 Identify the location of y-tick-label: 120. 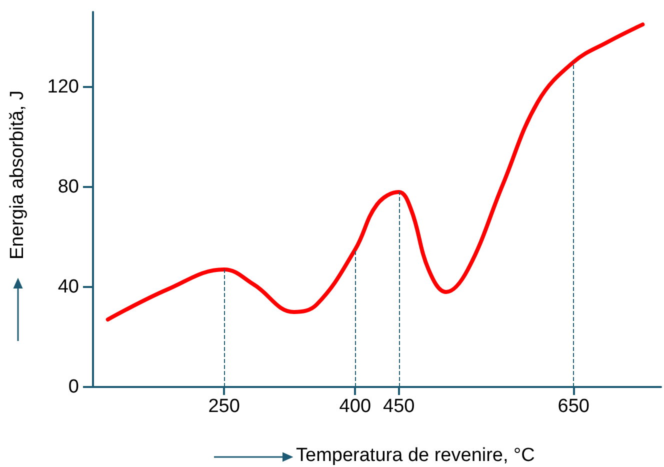
(63, 87).